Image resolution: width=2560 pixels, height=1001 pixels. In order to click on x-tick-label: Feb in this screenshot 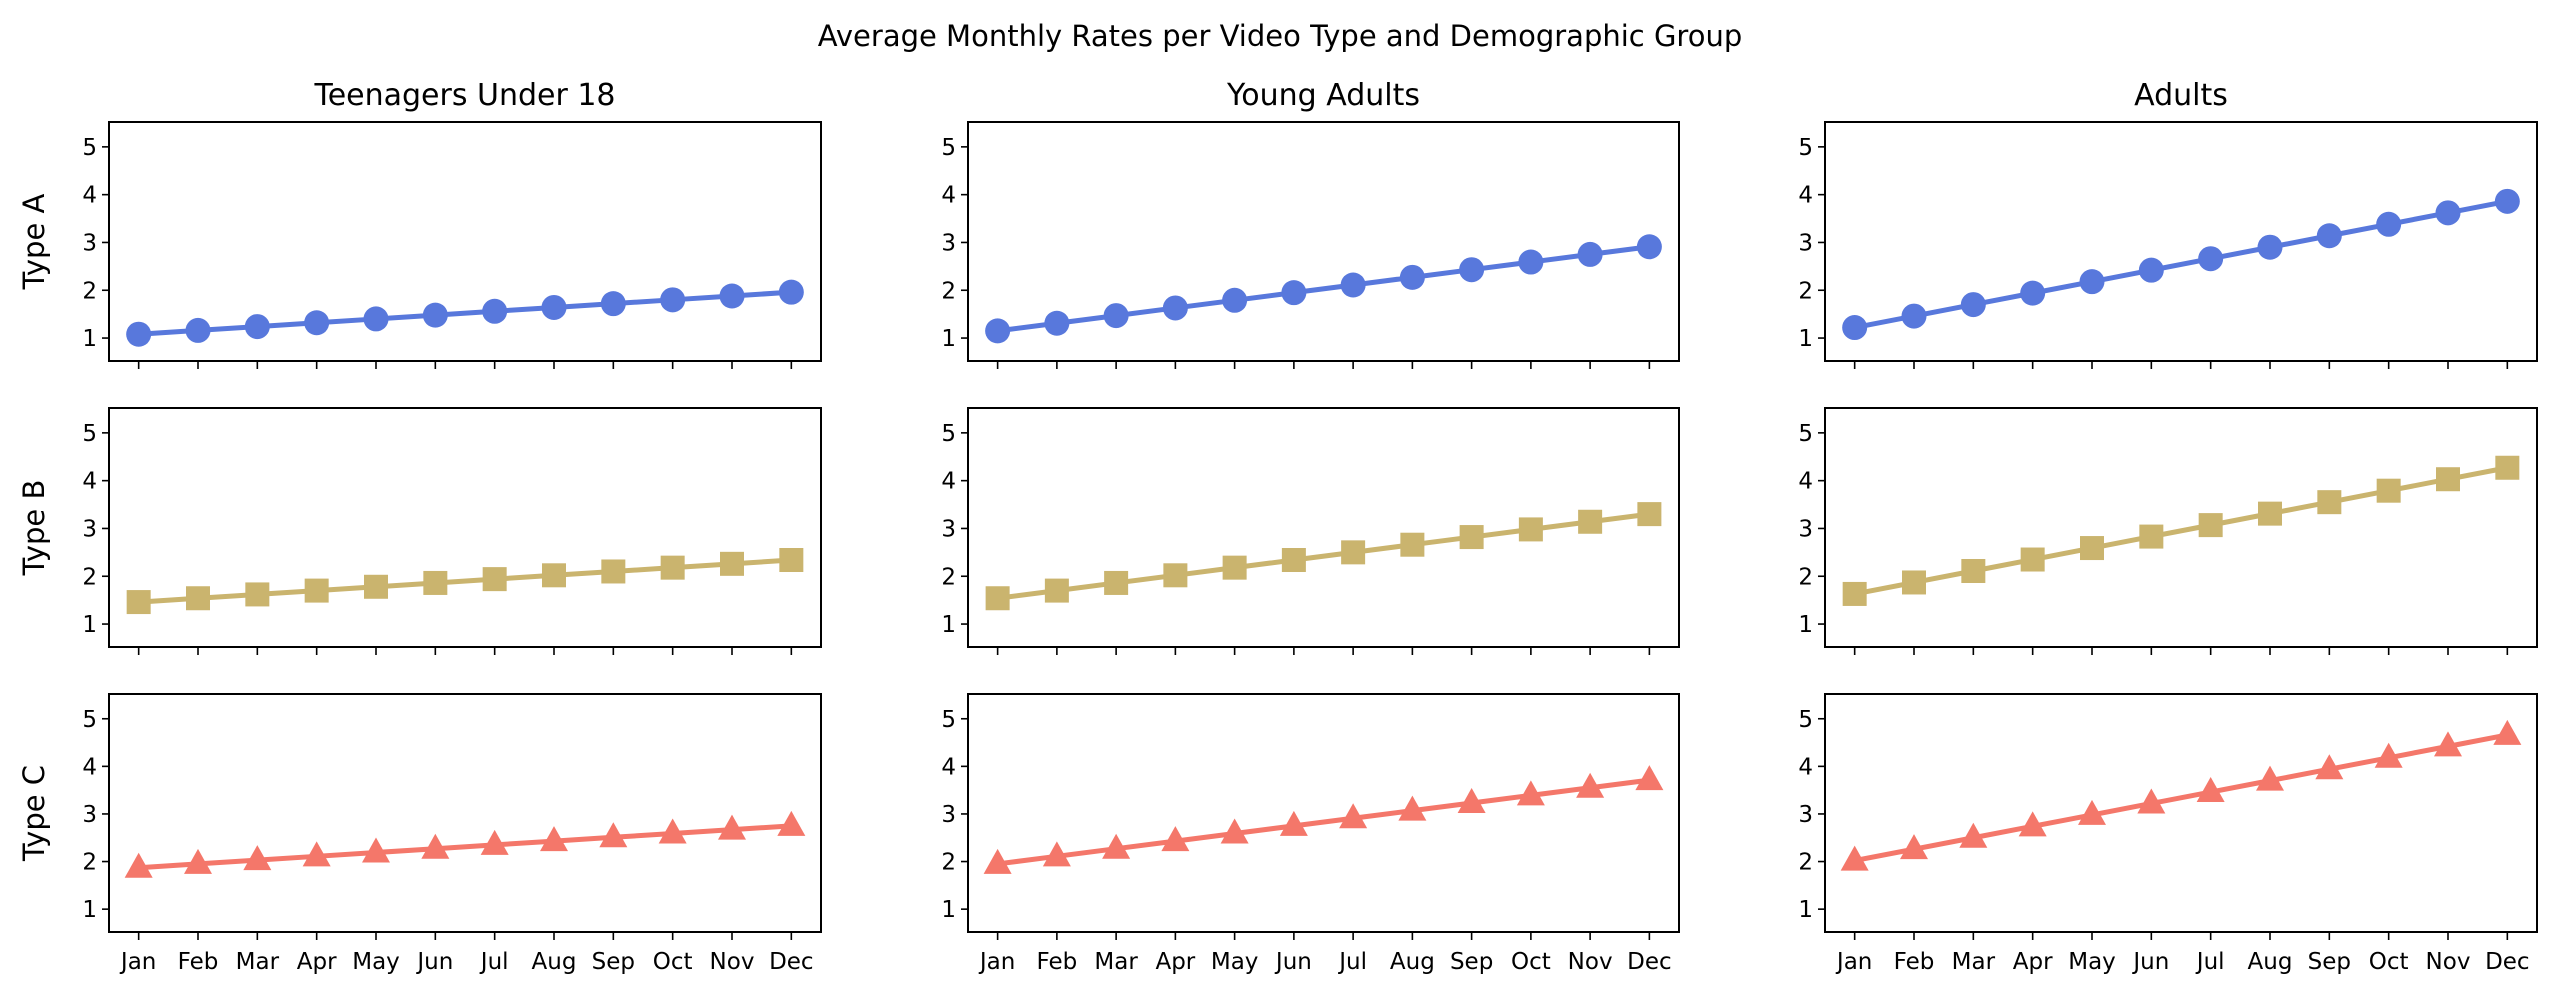, I will do `click(1914, 962)`.